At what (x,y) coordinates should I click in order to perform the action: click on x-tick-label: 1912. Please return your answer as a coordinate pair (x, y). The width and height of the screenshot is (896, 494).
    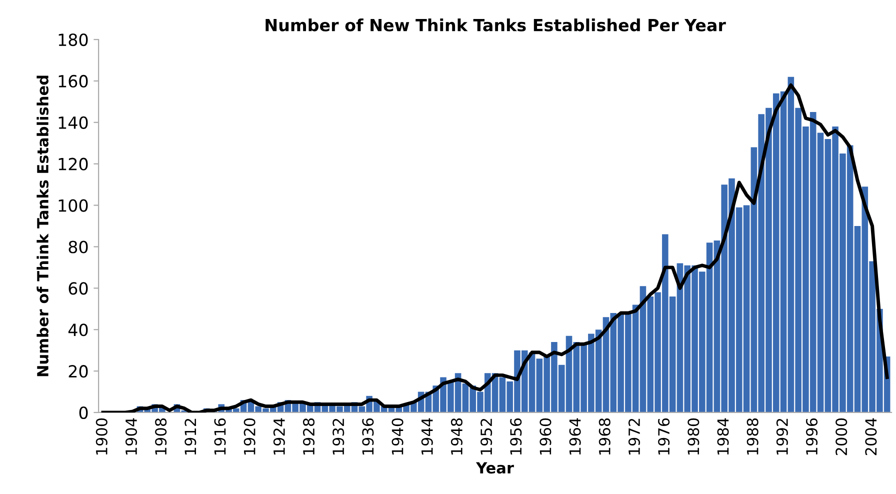
    Looking at the image, I should click on (190, 436).